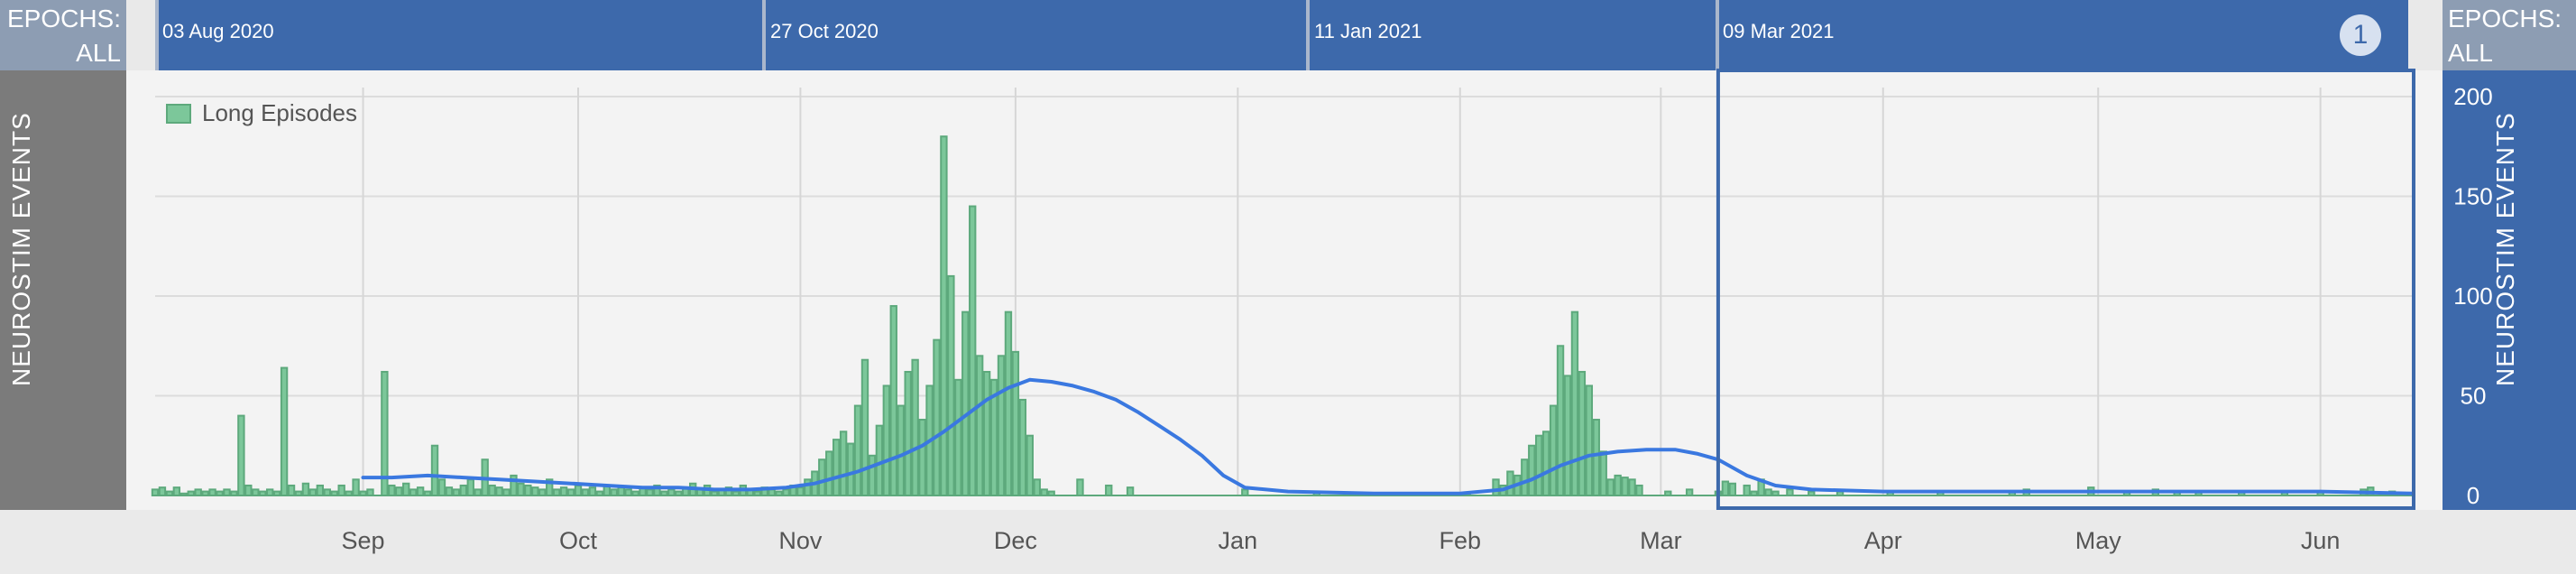 The width and height of the screenshot is (2576, 574). What do you see at coordinates (1368, 31) in the screenshot?
I see `epoch-date: 11 Jan 2021` at bounding box center [1368, 31].